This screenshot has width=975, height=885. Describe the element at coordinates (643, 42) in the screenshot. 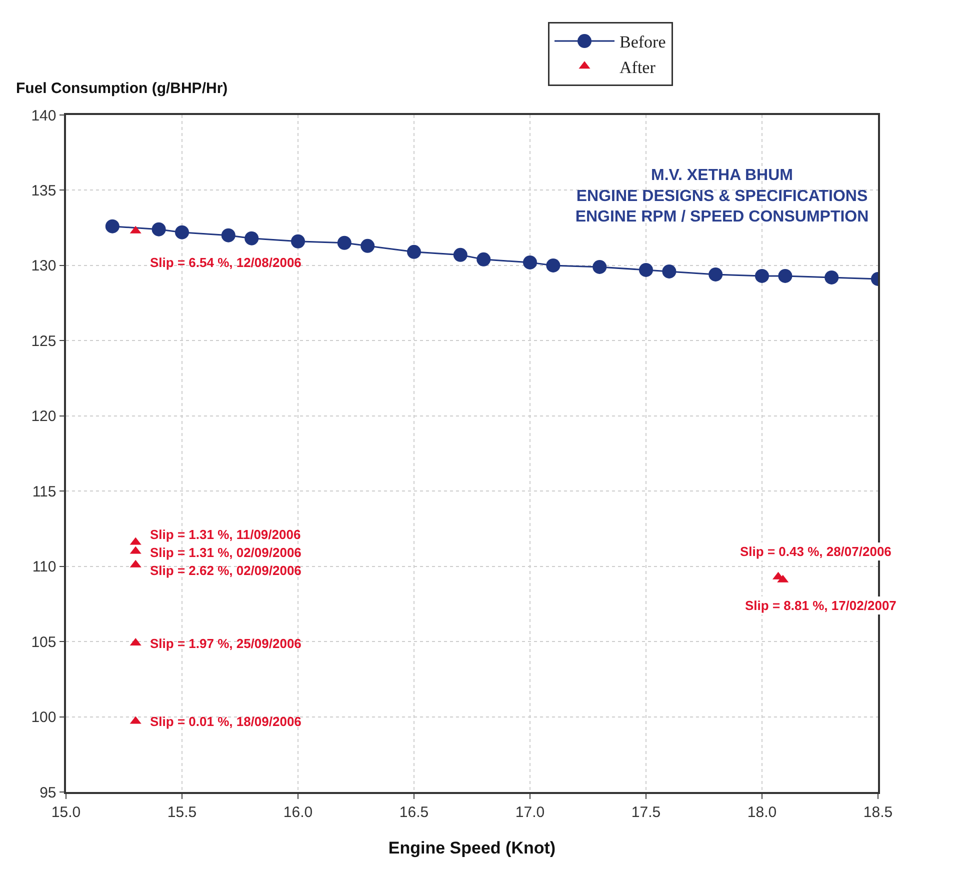

I see `legend-label: Before` at that location.